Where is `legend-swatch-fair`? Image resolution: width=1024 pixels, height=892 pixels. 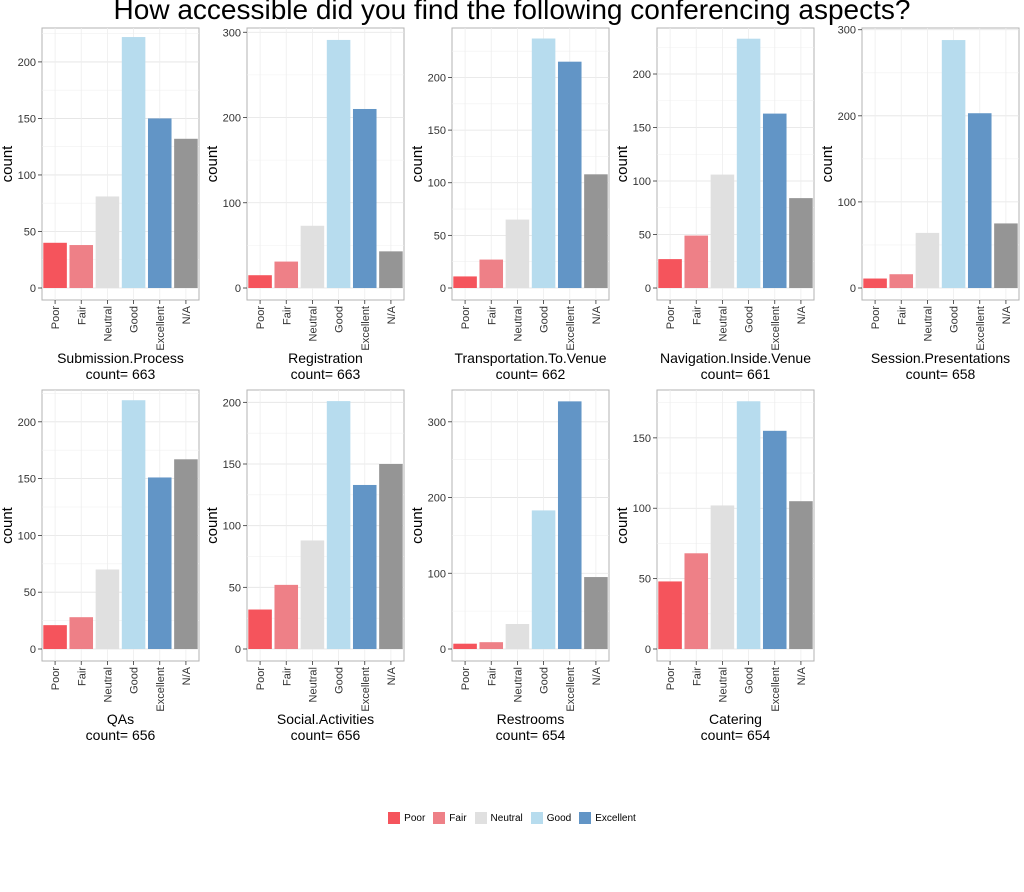 legend-swatch-fair is located at coordinates (439, 818).